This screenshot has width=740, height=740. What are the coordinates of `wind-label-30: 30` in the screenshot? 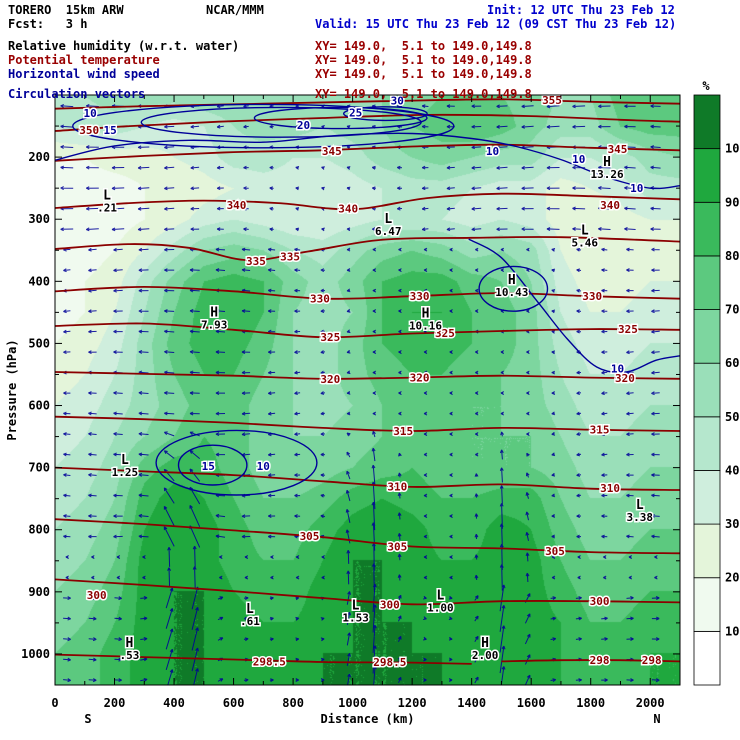 It's located at (397, 101).